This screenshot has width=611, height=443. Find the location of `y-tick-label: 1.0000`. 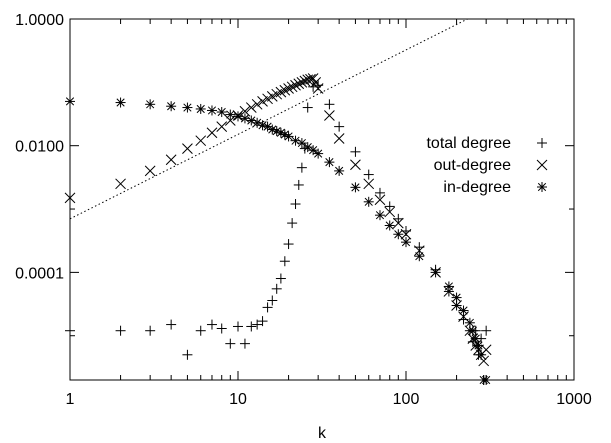

y-tick-label: 1.0000 is located at coordinates (39, 20).